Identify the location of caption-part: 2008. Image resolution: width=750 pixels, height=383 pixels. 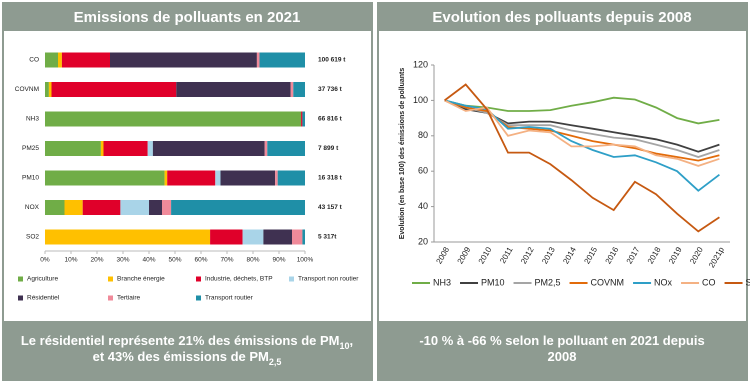
(562, 356).